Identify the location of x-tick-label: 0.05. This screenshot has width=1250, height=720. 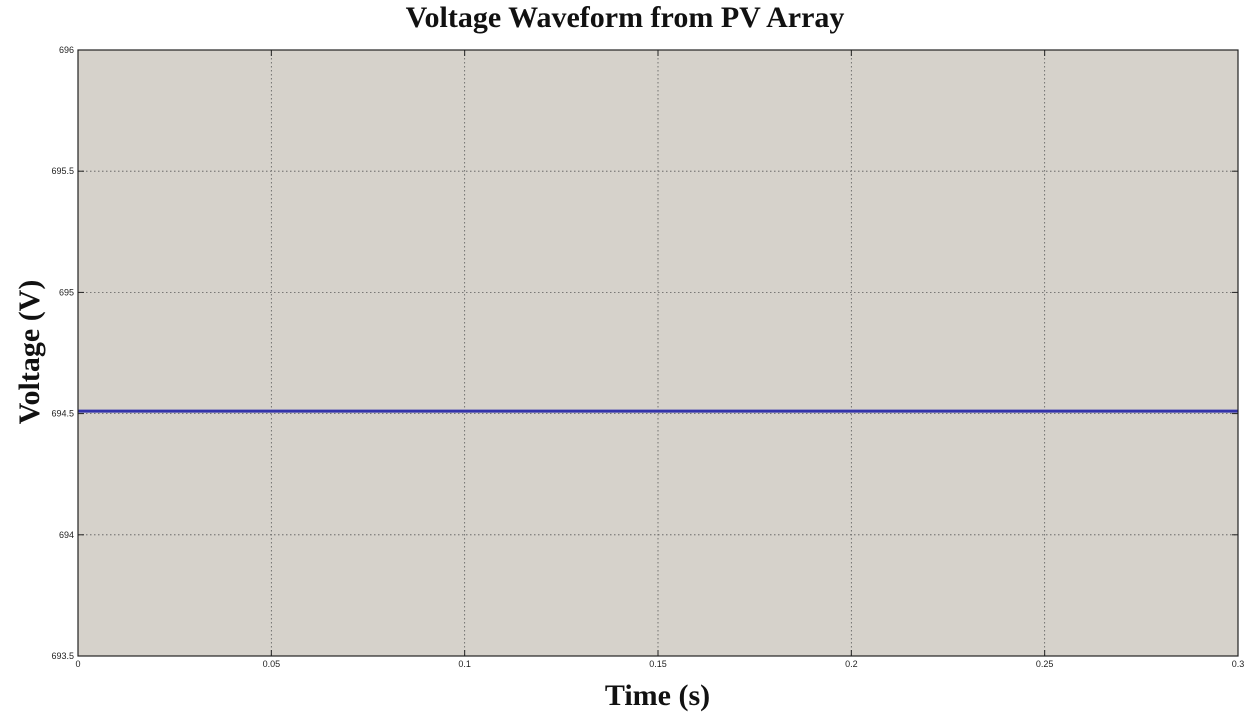
(272, 664).